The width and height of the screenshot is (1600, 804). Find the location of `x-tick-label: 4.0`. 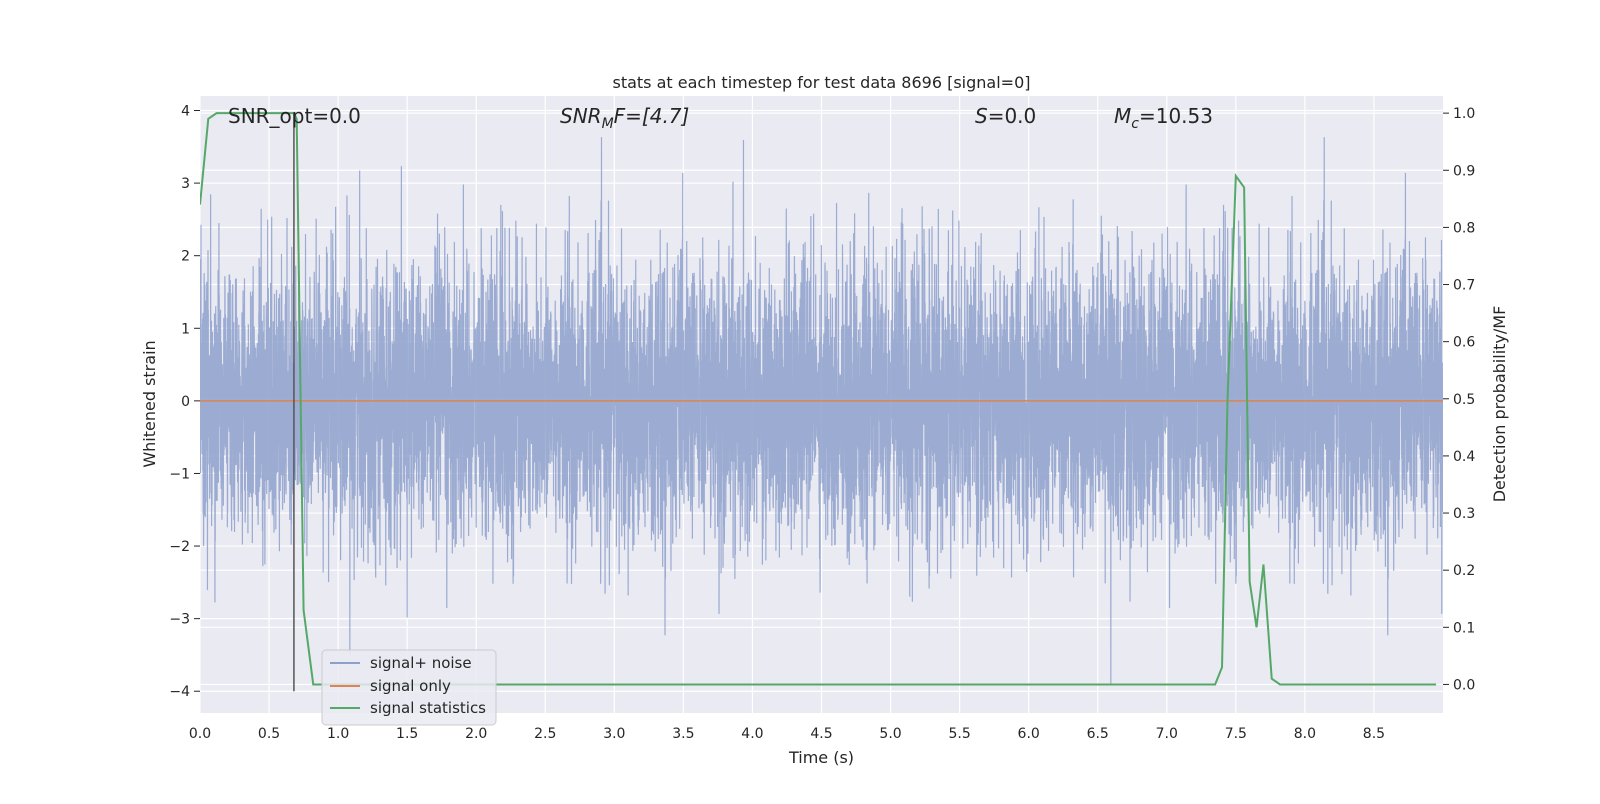

x-tick-label: 4.0 is located at coordinates (752, 734).